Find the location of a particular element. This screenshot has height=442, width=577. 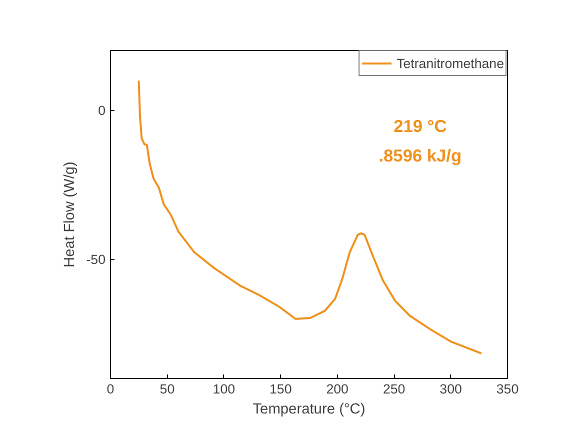

x-axis-title: Temperature (°C) is located at coordinates (309, 410).